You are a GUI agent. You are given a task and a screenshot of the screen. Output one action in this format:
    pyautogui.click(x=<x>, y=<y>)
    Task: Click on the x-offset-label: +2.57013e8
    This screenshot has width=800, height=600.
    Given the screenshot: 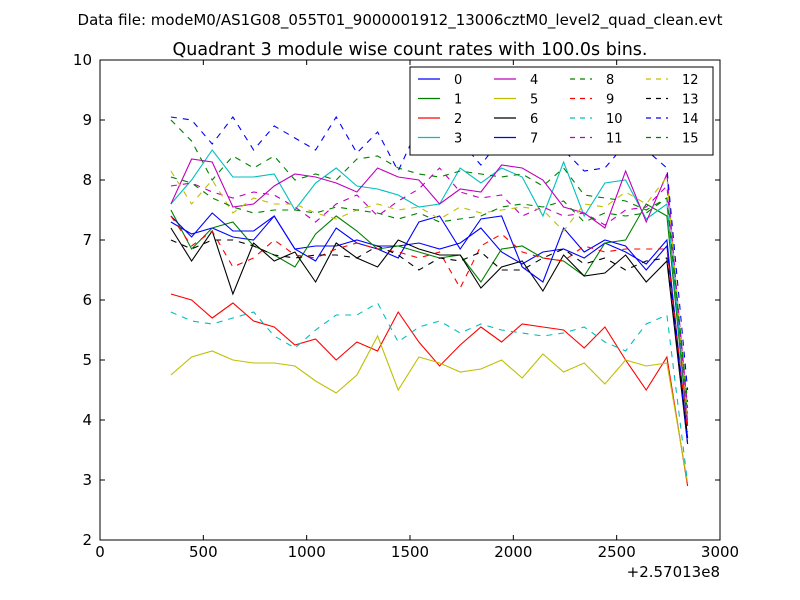 What is the action you would take?
    pyautogui.click(x=673, y=572)
    